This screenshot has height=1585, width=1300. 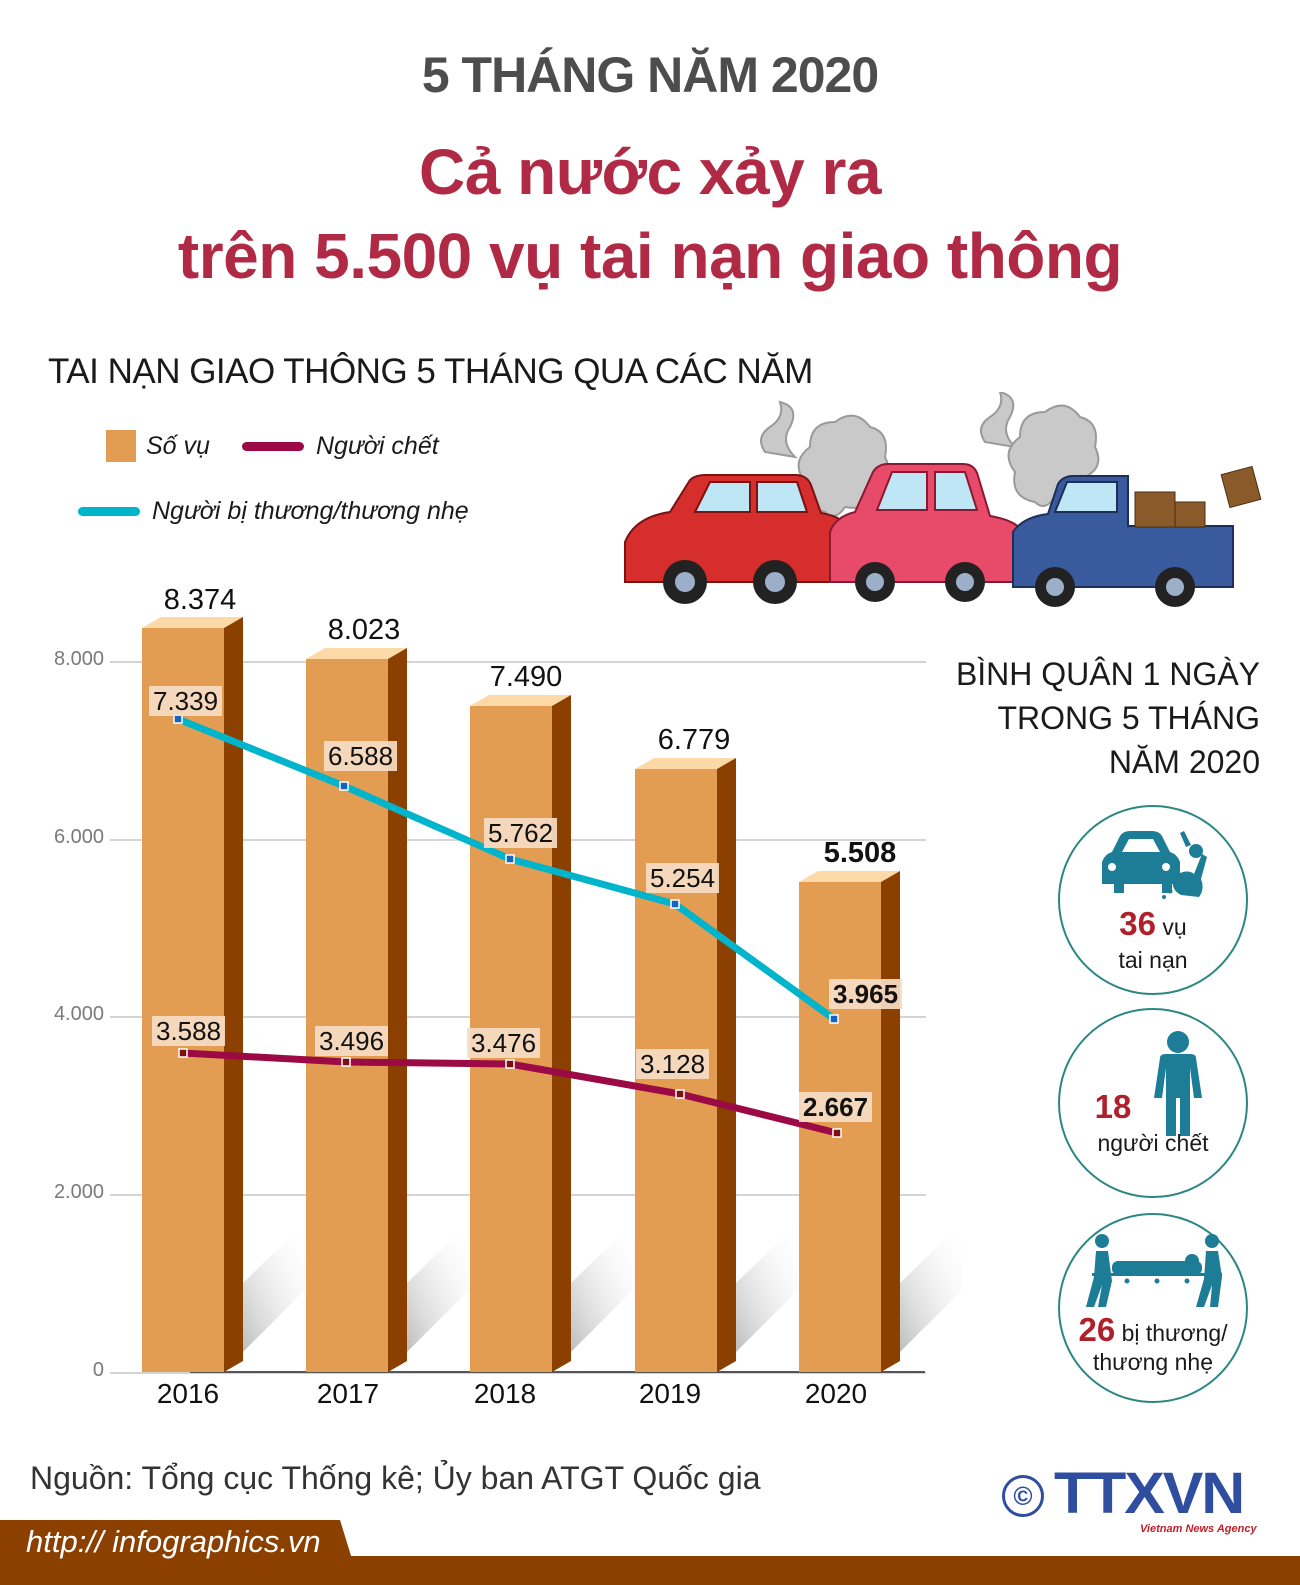 I want to click on injured-label-2019: 5.254, so click(x=683, y=878).